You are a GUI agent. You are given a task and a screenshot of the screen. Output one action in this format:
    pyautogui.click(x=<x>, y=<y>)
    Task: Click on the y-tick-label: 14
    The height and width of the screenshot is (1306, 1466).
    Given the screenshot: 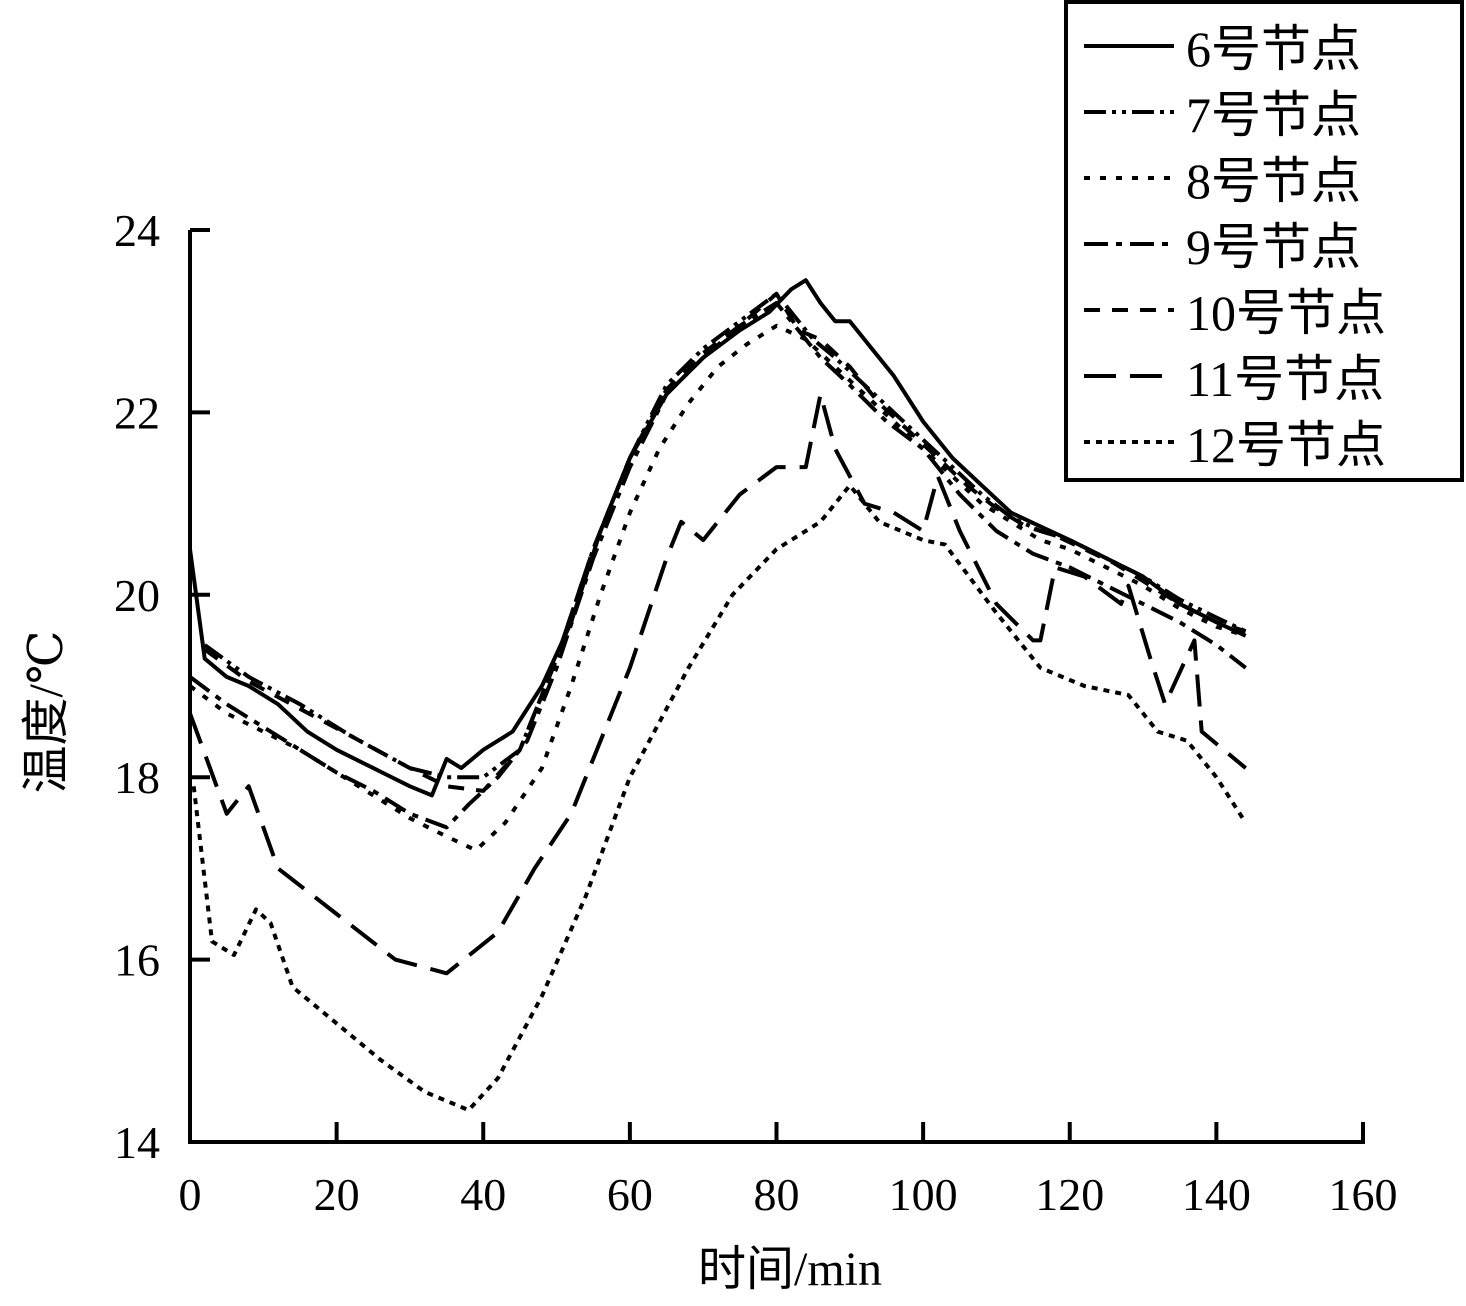 What is the action you would take?
    pyautogui.click(x=137, y=1142)
    